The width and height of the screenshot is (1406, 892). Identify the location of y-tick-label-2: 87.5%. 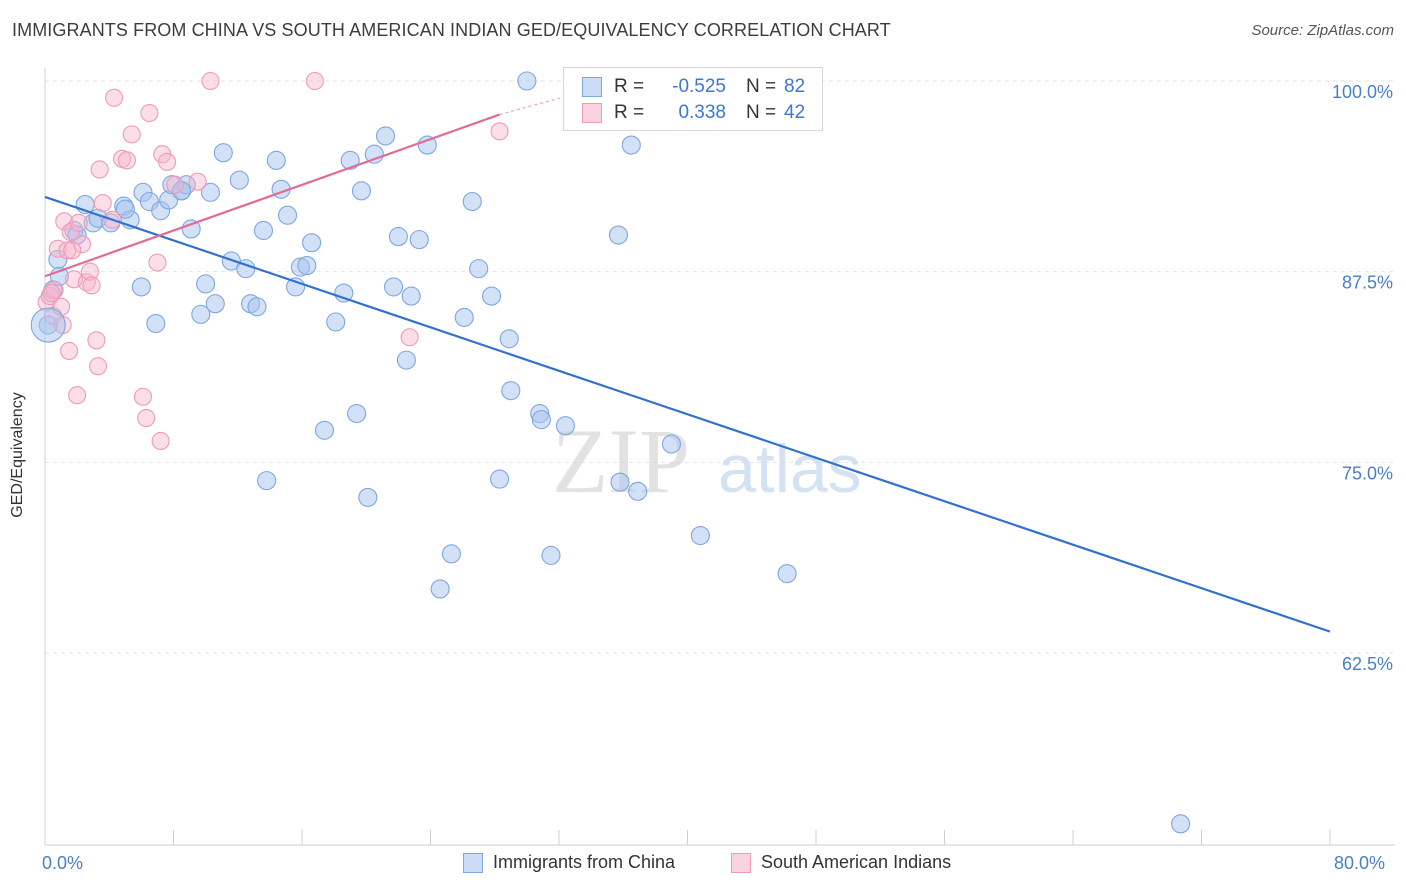
(1367, 283).